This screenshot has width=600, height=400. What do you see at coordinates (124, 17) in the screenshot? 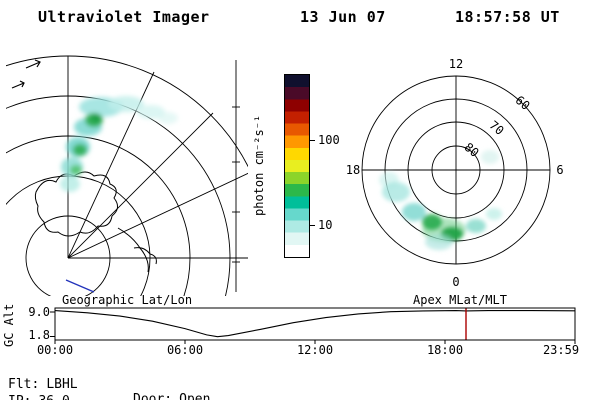
I see `app-title: Ultraviolet Imager` at bounding box center [124, 17].